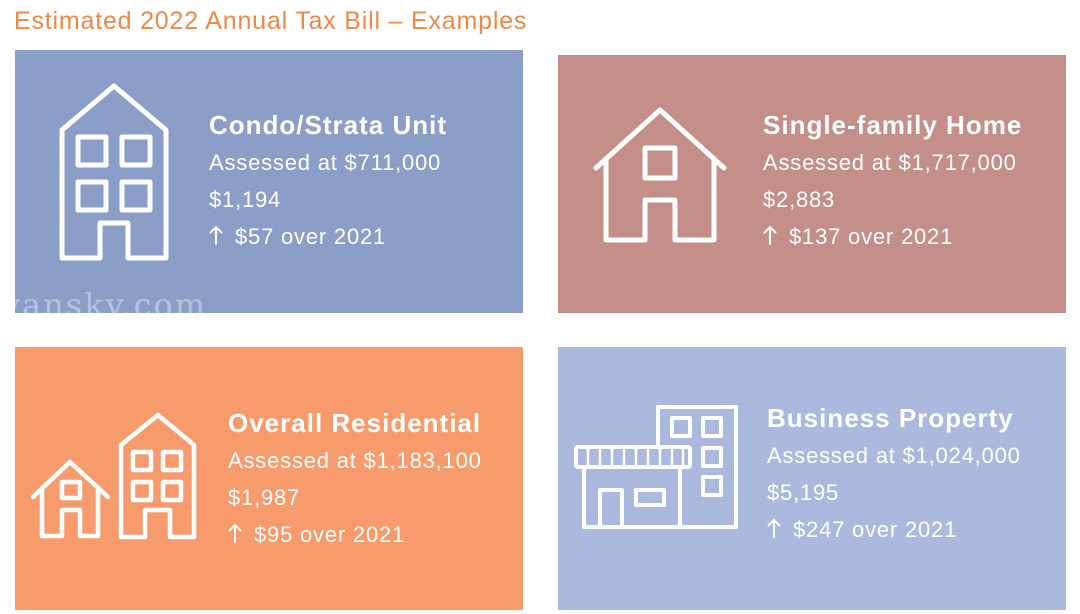 The height and width of the screenshot is (614, 1080). I want to click on tax-change-text: $95 over 2021, so click(330, 534).